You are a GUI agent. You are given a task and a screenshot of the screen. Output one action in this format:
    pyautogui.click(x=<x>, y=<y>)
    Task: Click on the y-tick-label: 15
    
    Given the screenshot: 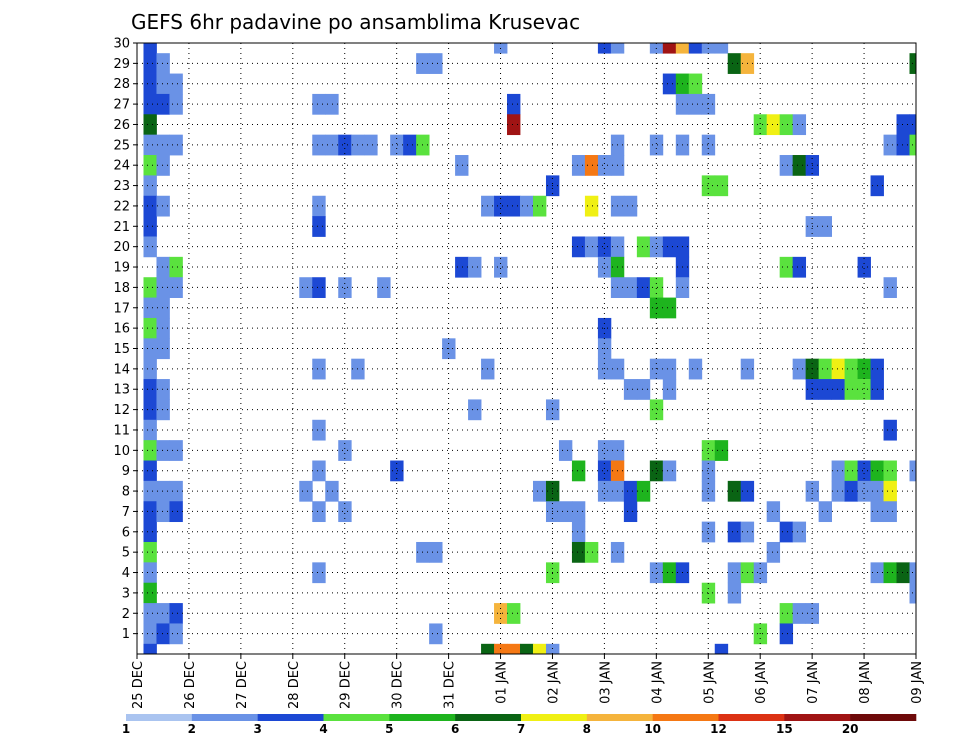 What is the action you would take?
    pyautogui.click(x=121, y=349)
    